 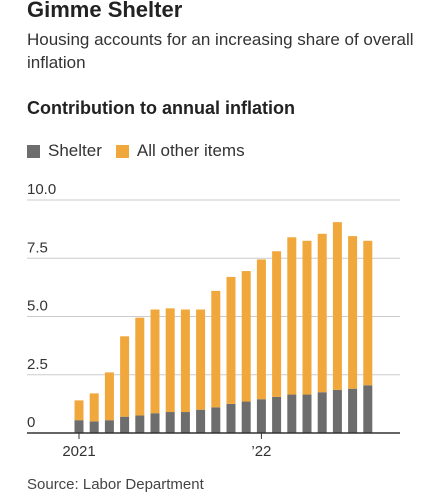 I want to click on legend-item-other: All other items, so click(x=180, y=151).